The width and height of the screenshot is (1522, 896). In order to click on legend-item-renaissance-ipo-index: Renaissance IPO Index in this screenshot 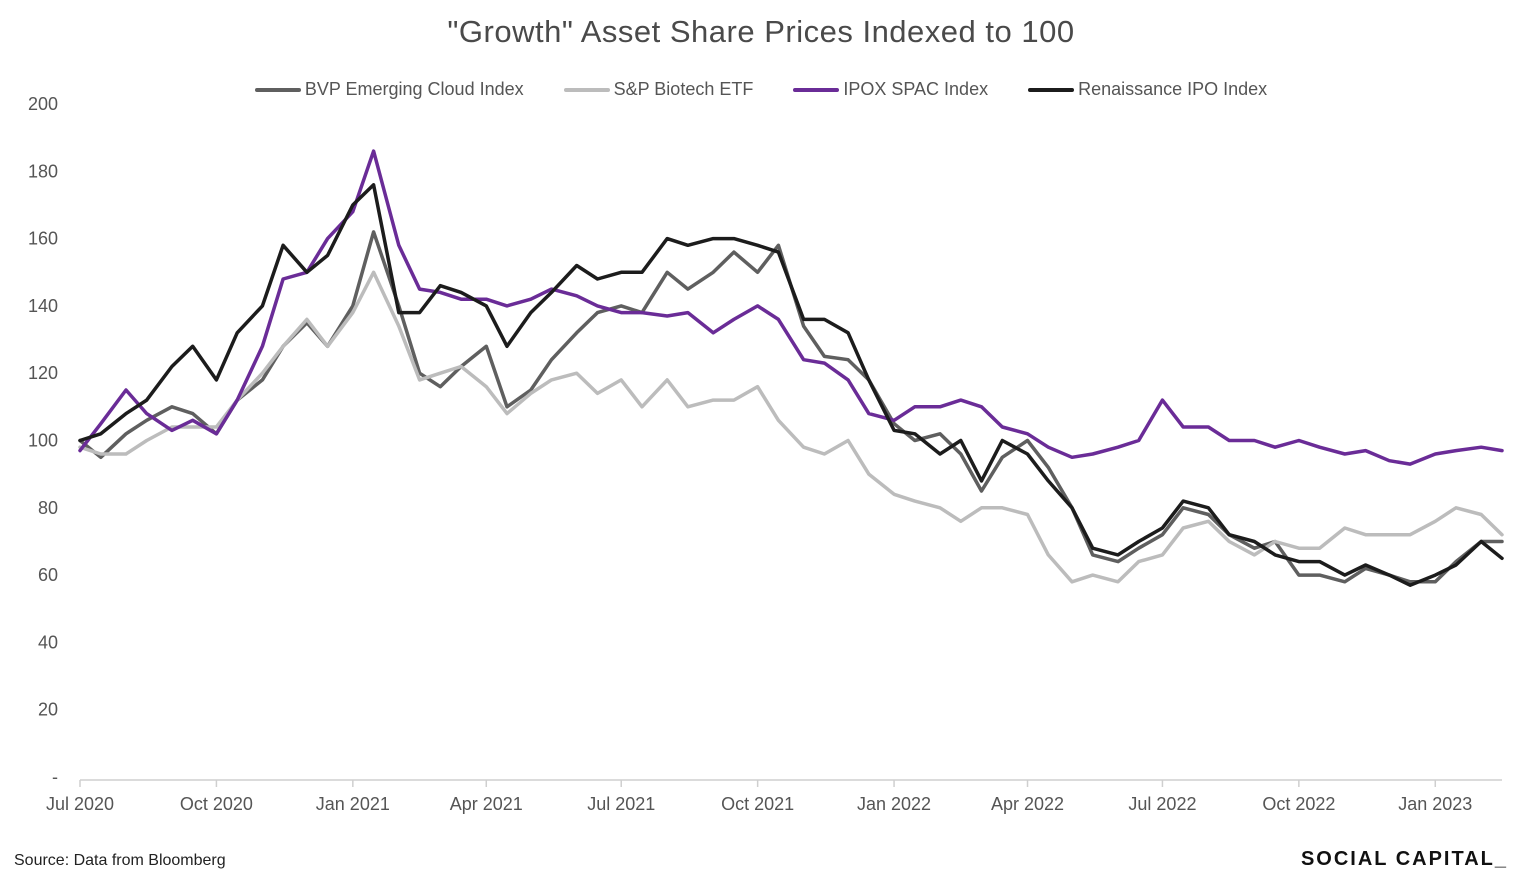, I will do `click(1147, 89)`.